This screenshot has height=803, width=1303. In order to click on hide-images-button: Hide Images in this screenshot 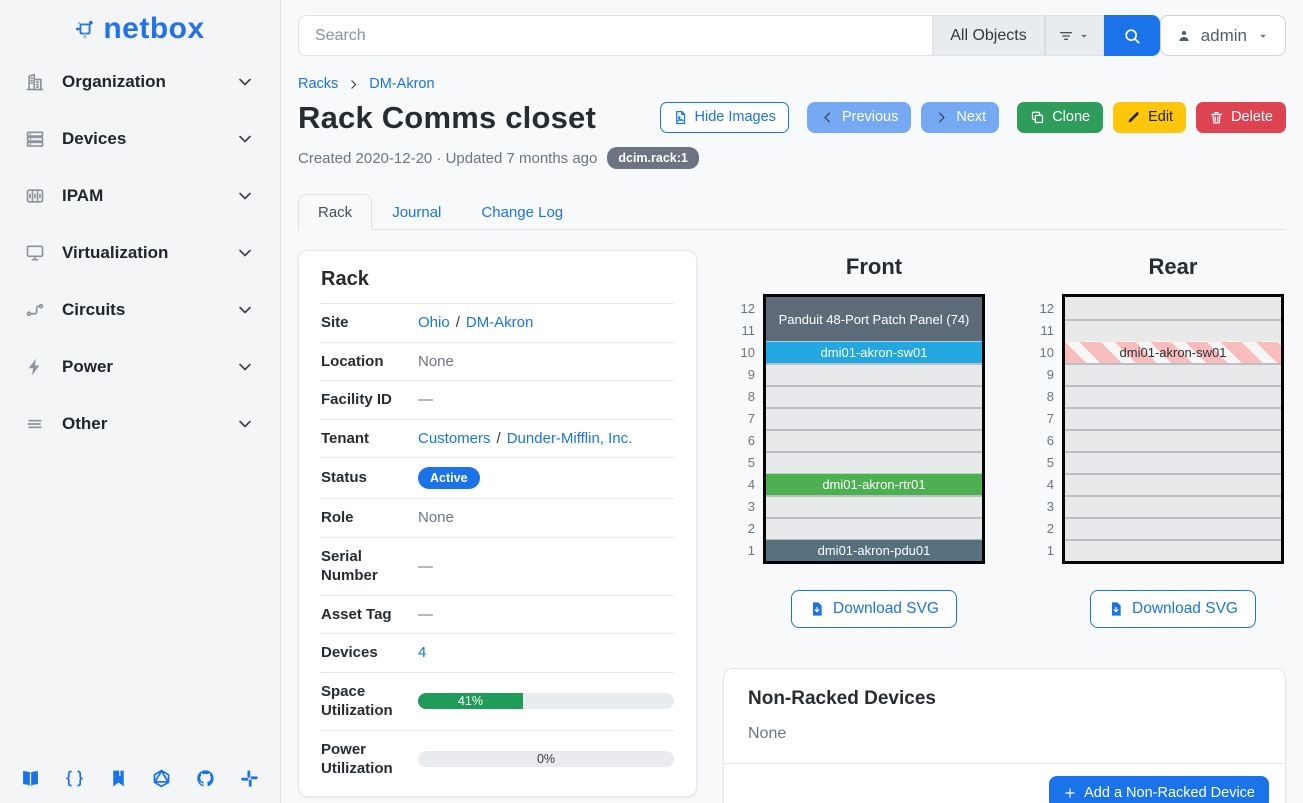, I will do `click(724, 117)`.